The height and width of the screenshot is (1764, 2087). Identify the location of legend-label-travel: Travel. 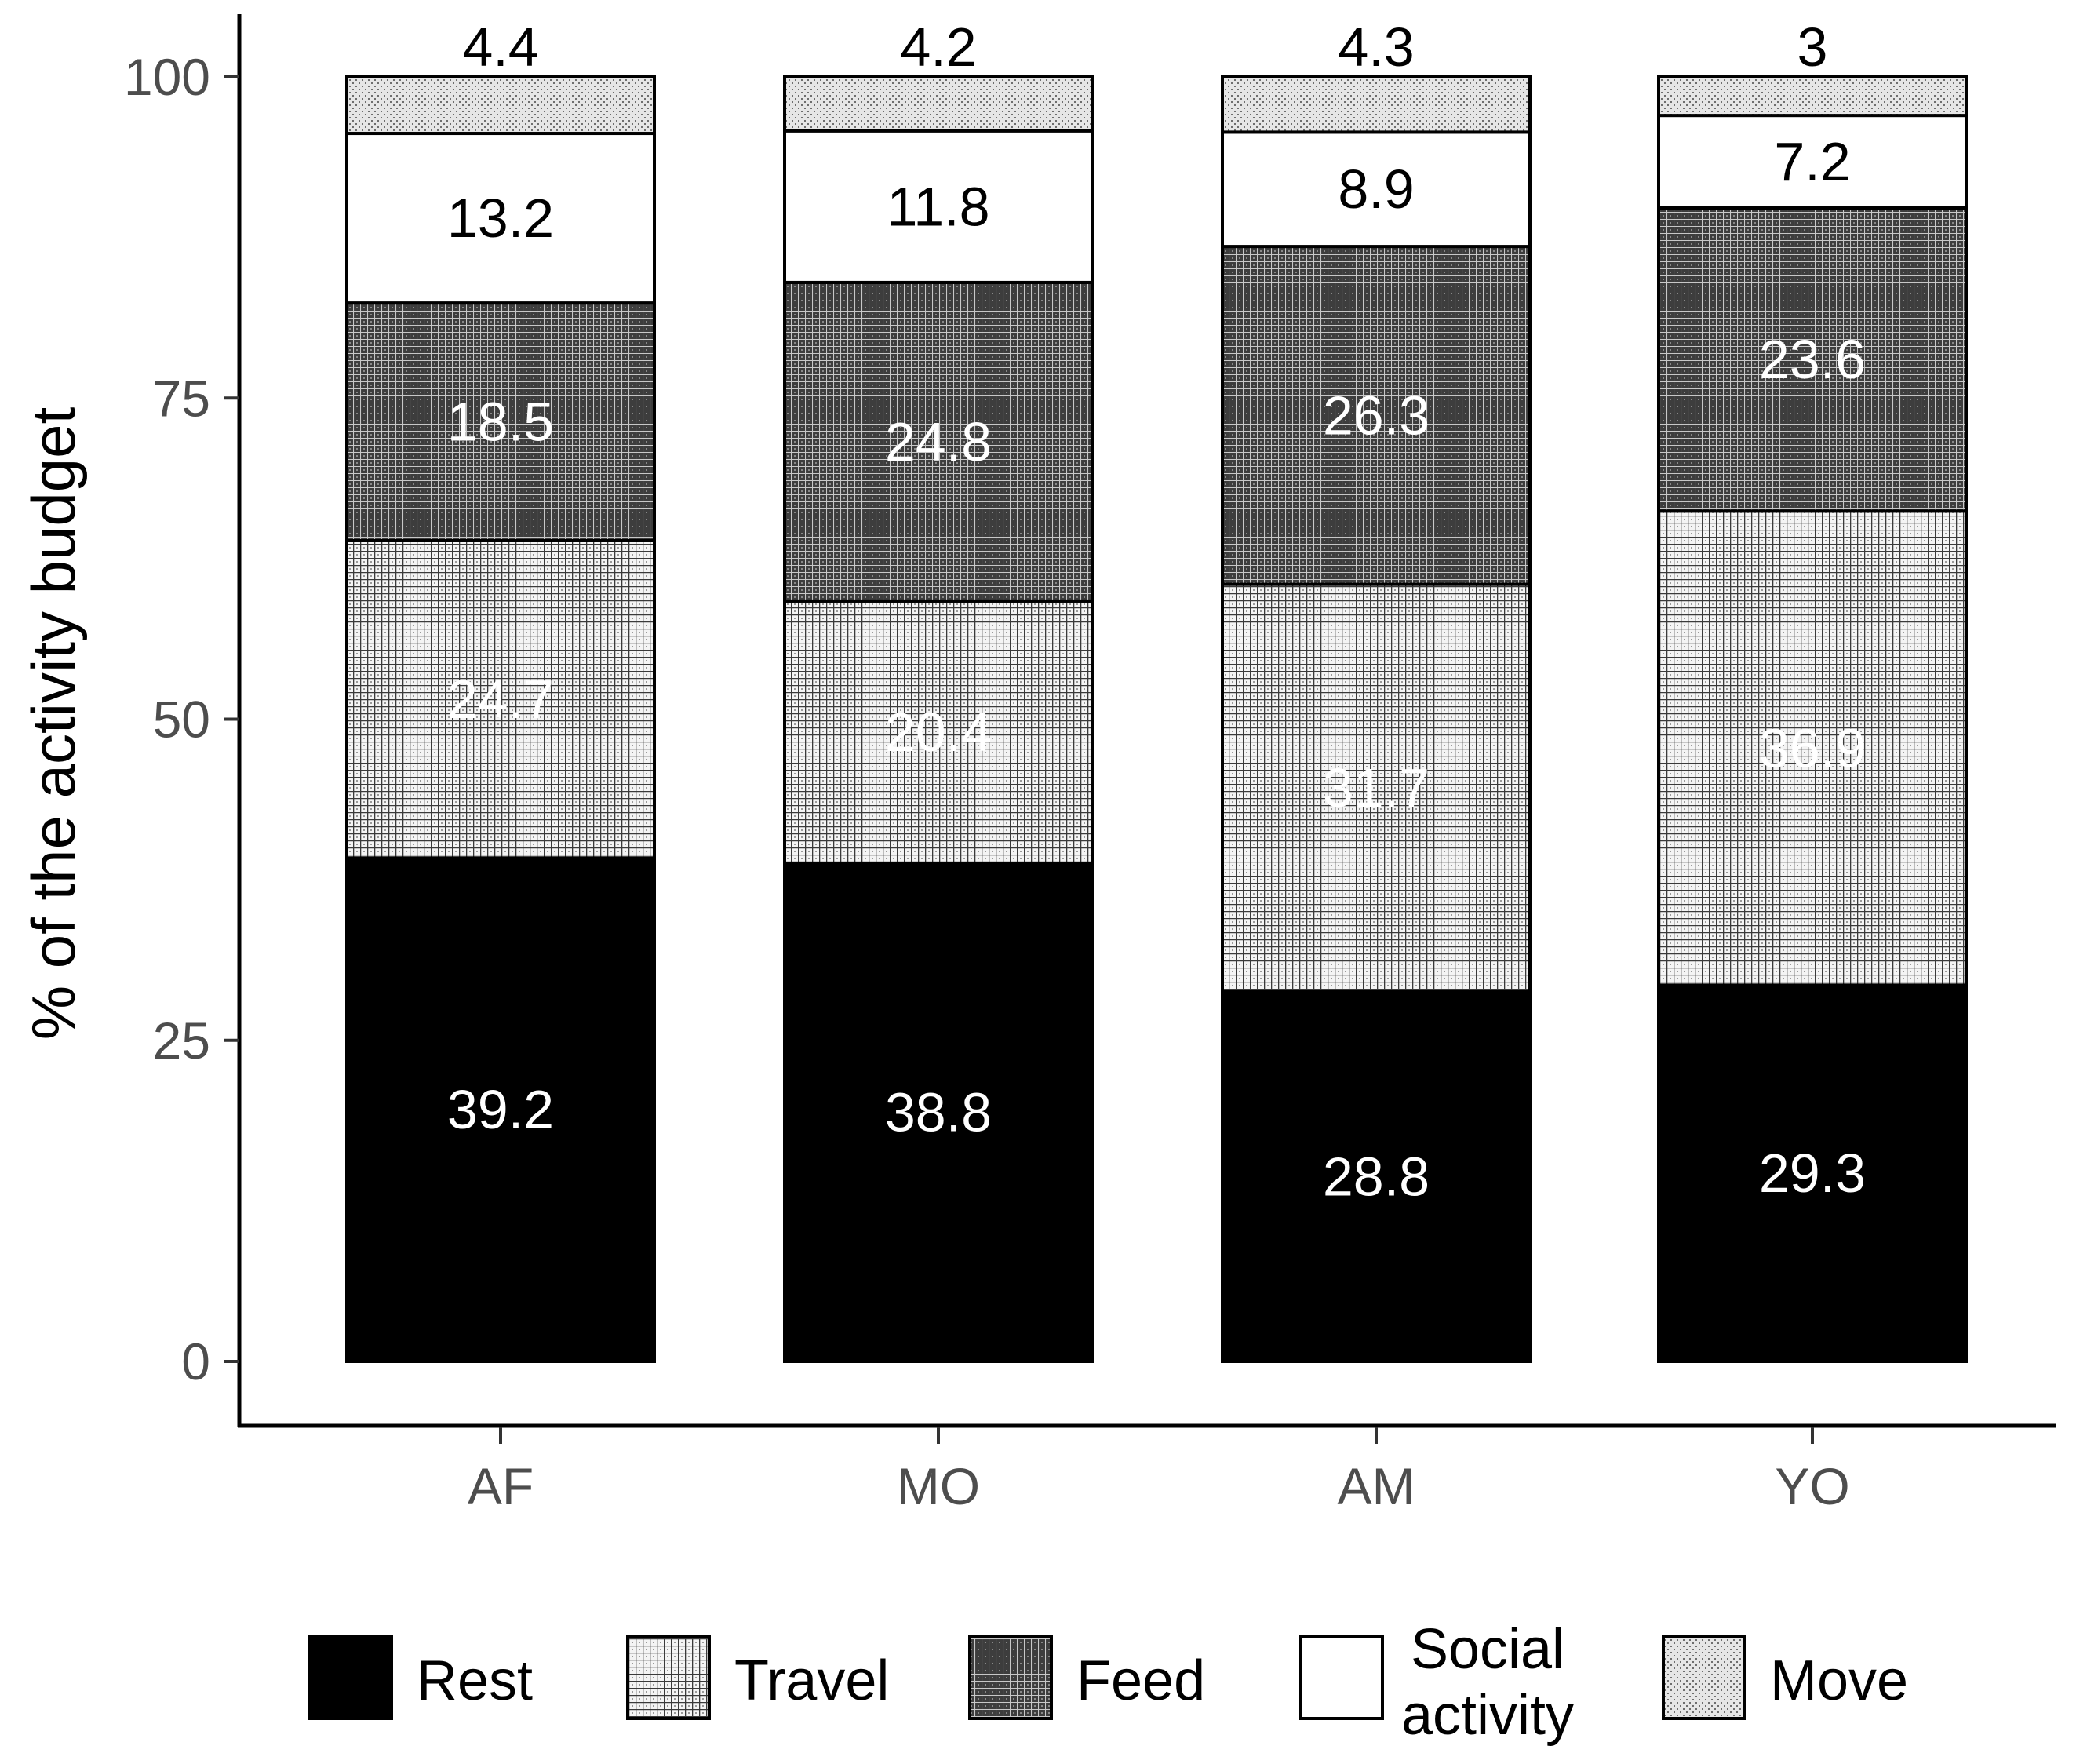
(811, 1680).